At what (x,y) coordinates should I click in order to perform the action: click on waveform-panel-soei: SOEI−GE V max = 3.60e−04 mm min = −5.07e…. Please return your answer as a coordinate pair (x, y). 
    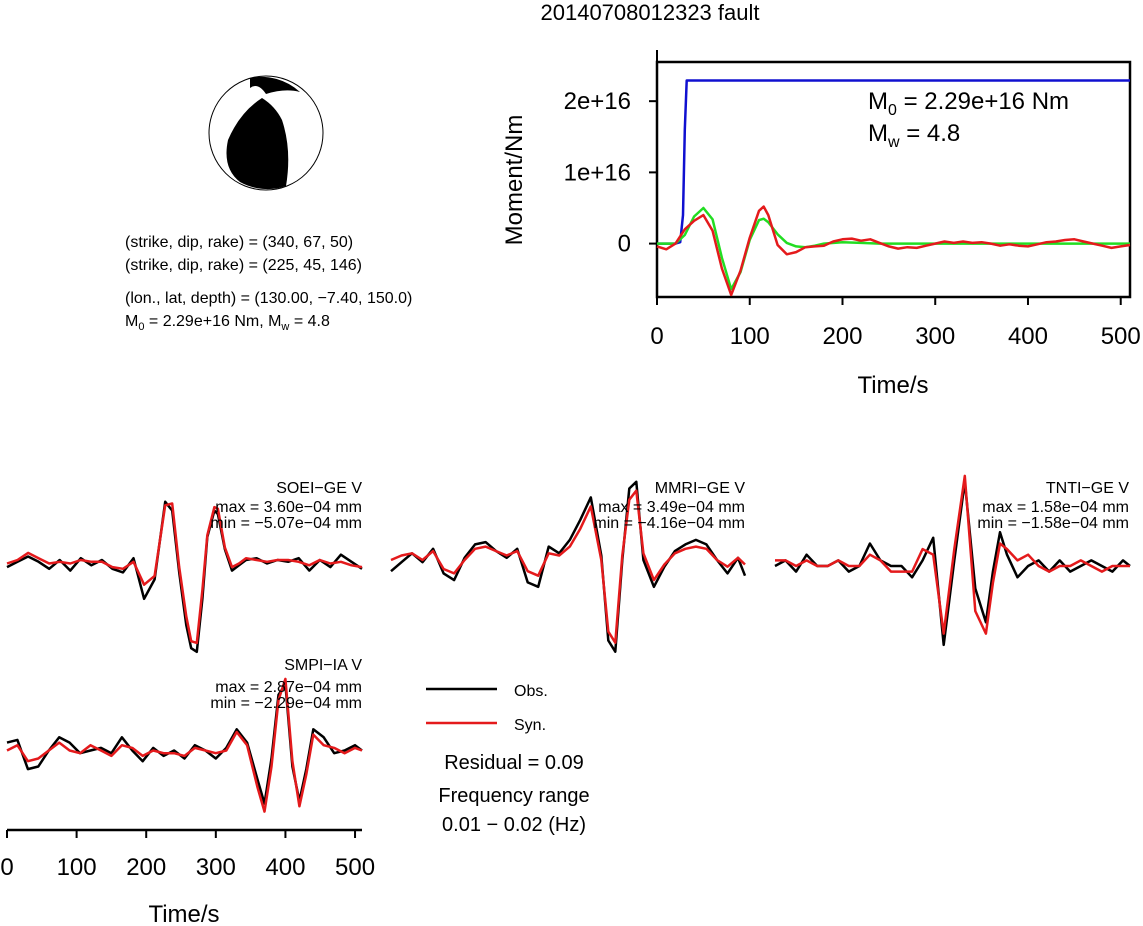
    Looking at the image, I should click on (184, 567).